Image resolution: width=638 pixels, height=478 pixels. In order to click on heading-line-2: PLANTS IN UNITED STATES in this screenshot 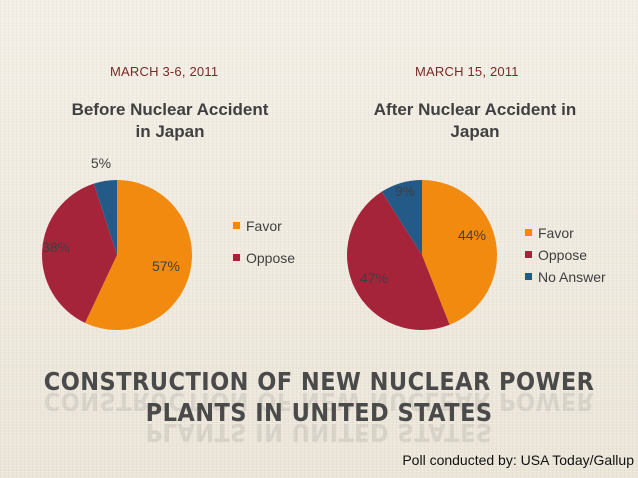, I will do `click(319, 412)`.